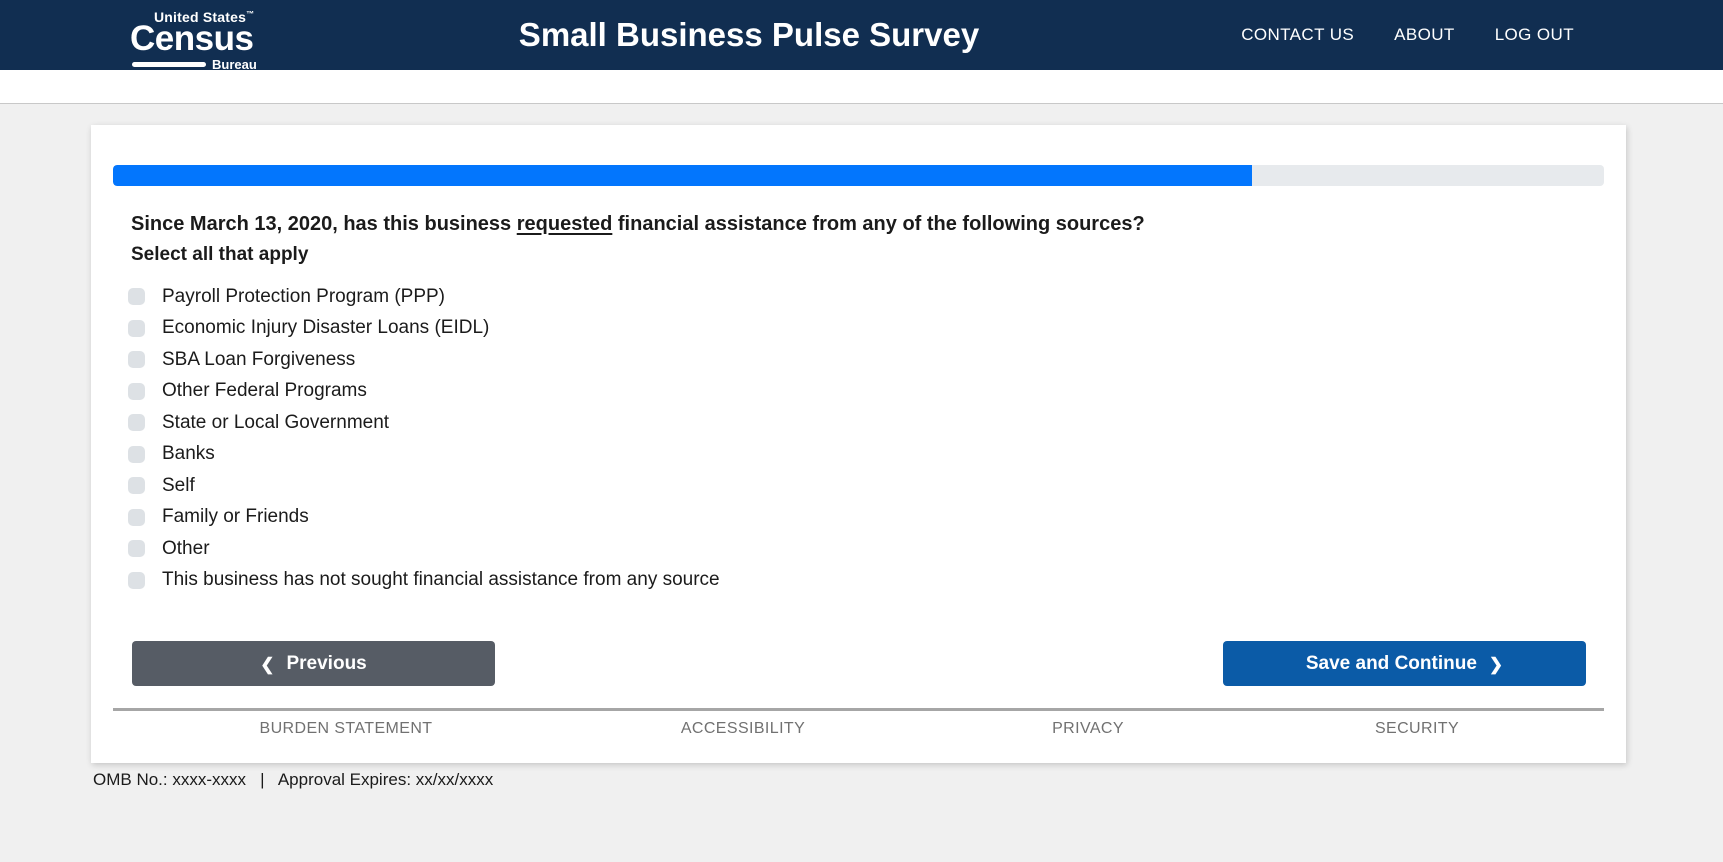  Describe the element at coordinates (424, 549) in the screenshot. I see `checkbox-option: Other` at that location.